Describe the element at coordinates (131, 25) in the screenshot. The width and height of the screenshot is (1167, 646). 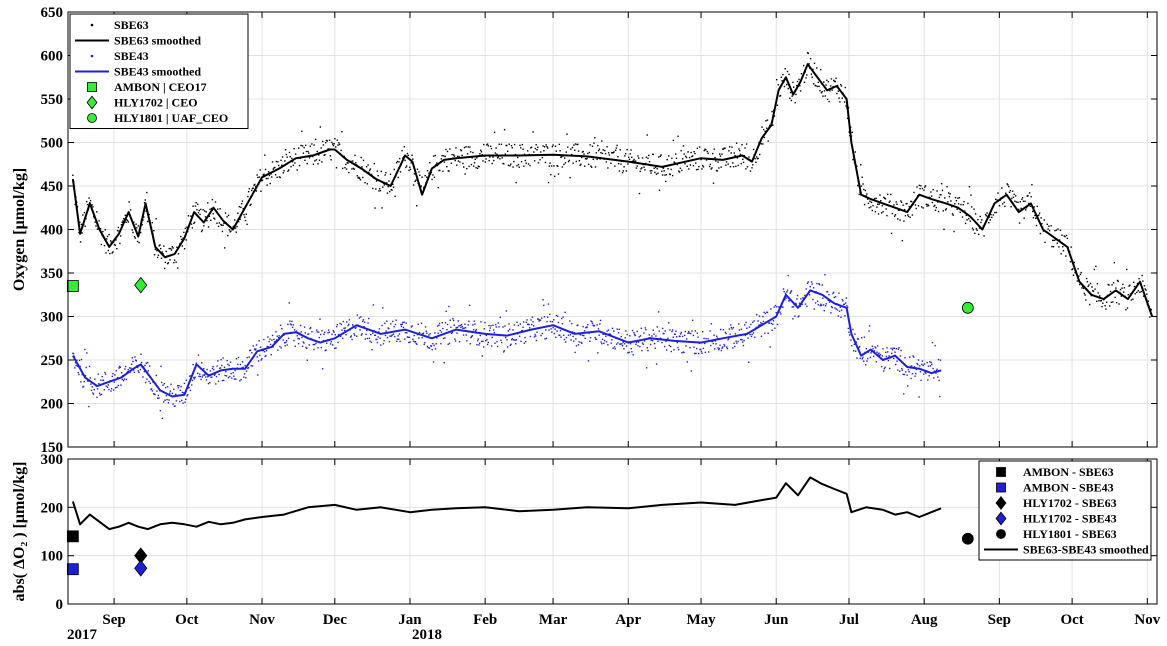
I see `legend-label: SBE63` at that location.